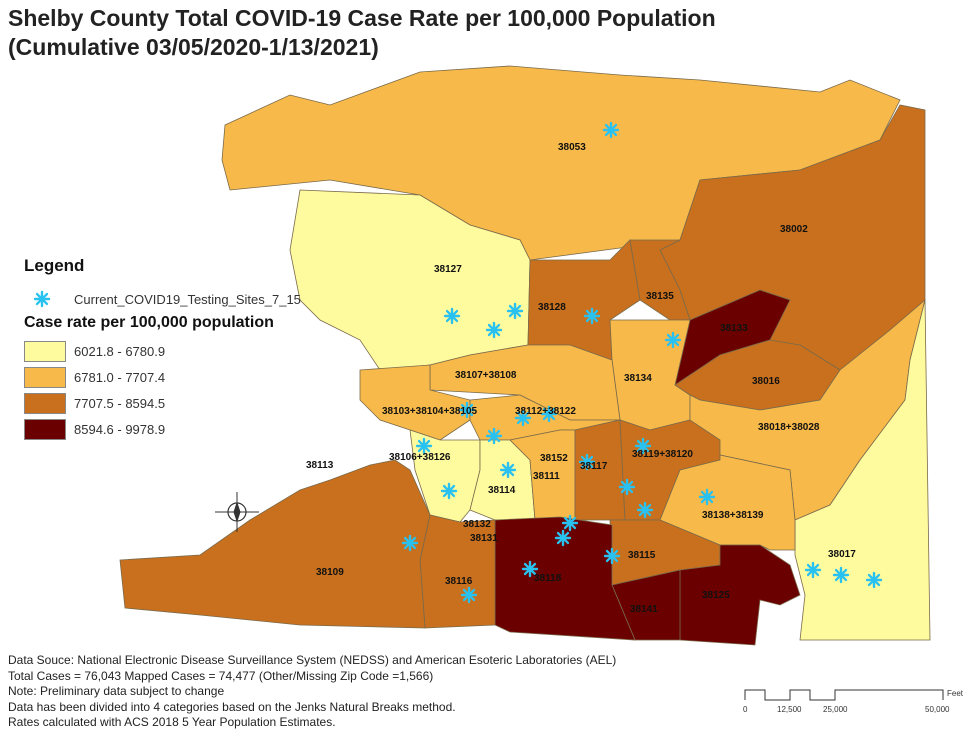 The height and width of the screenshot is (737, 980). Describe the element at coordinates (420, 457) in the screenshot. I see `zip-label: 38106+38126` at that location.